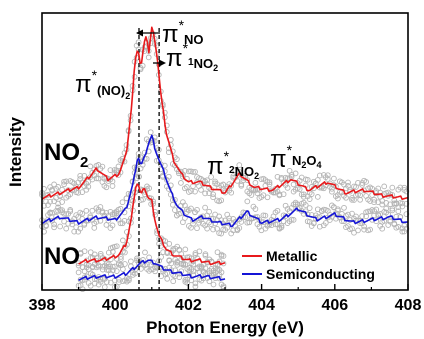 This screenshot has width=424, height=339. I want to click on x-tick-label: 400, so click(115, 305).